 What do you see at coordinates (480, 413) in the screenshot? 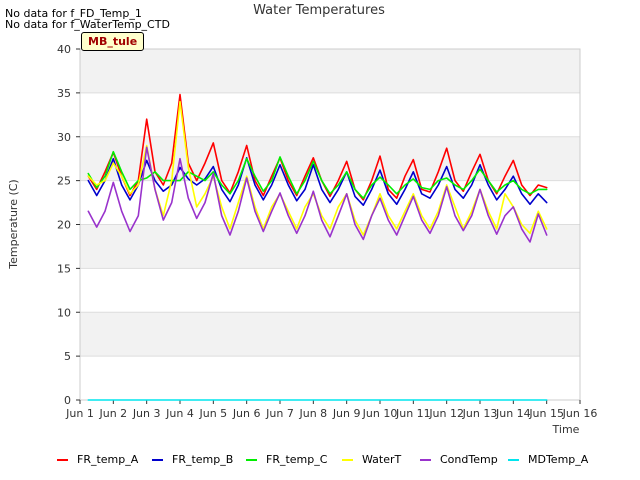
I see `x-tick-label: Jun 13` at bounding box center [480, 413].